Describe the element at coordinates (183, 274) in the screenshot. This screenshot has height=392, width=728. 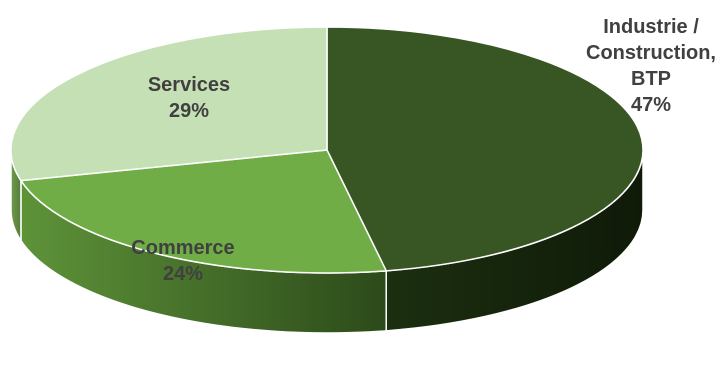
I see `slice-value-label-commerce: 24%` at that location.